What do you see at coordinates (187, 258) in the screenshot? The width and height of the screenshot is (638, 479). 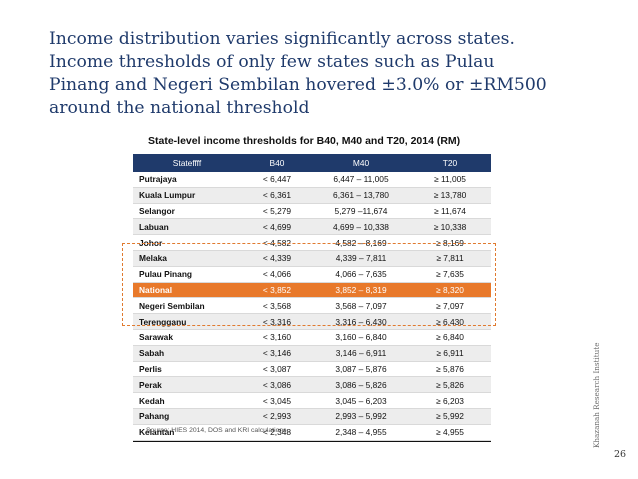 I see `cell-state: Melaka` at bounding box center [187, 258].